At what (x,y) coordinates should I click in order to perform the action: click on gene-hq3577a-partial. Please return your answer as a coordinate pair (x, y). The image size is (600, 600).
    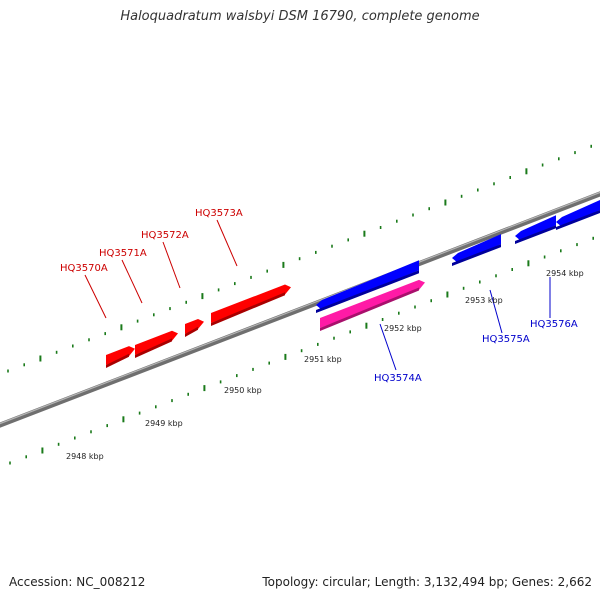
    Looking at the image, I should click on (578, 215).